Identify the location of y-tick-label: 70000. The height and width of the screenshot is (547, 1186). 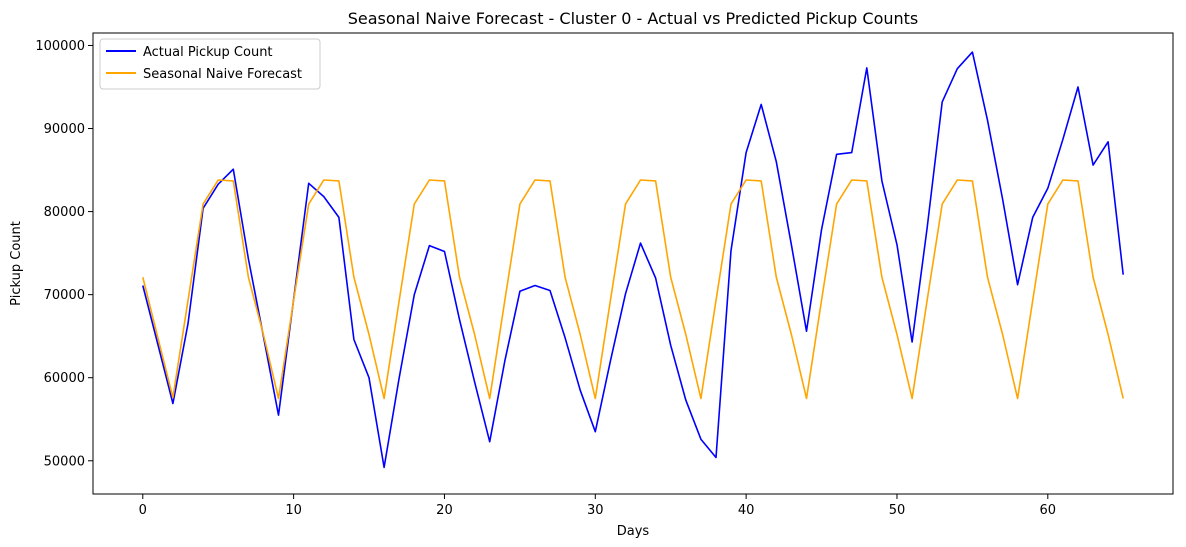
(64, 295).